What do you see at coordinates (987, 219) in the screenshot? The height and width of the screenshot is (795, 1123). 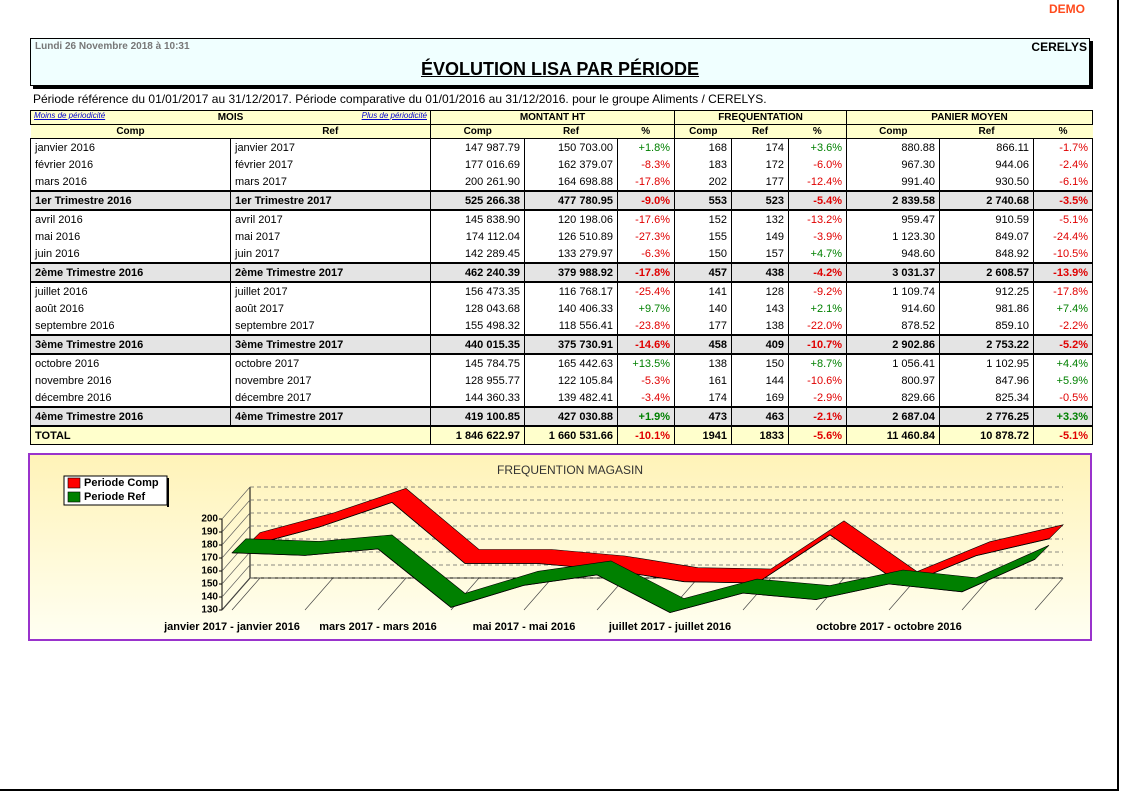 I see `table-cell: 910.59` at bounding box center [987, 219].